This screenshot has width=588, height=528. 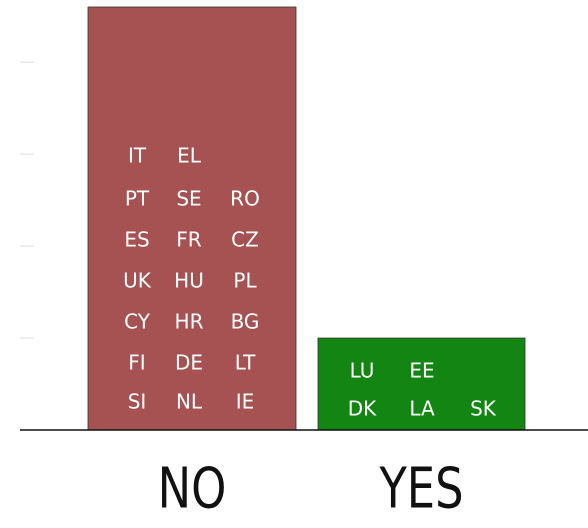 What do you see at coordinates (189, 281) in the screenshot?
I see `country-label: HU` at bounding box center [189, 281].